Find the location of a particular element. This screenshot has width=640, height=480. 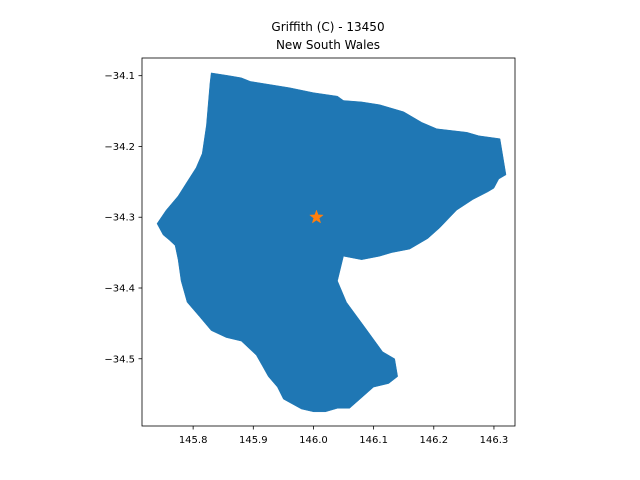

y-tick-label: −34.1 is located at coordinates (119, 76).